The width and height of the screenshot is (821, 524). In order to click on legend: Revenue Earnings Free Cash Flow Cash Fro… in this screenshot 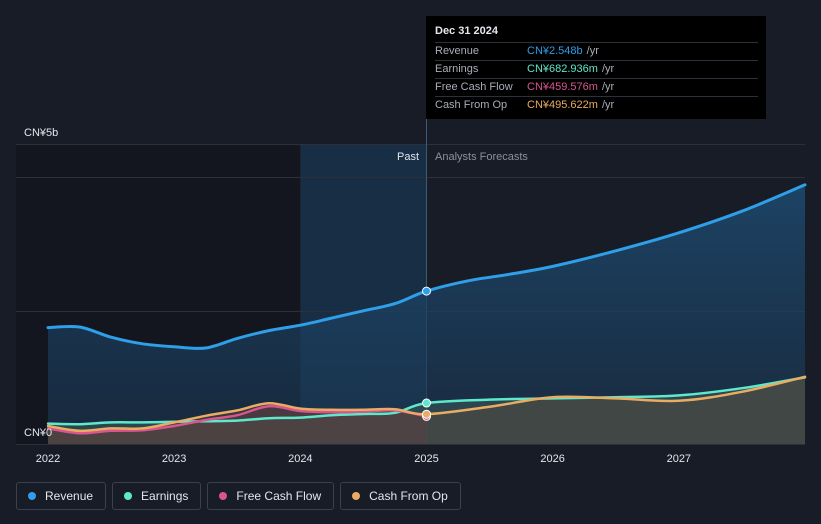, I will do `click(238, 496)`.